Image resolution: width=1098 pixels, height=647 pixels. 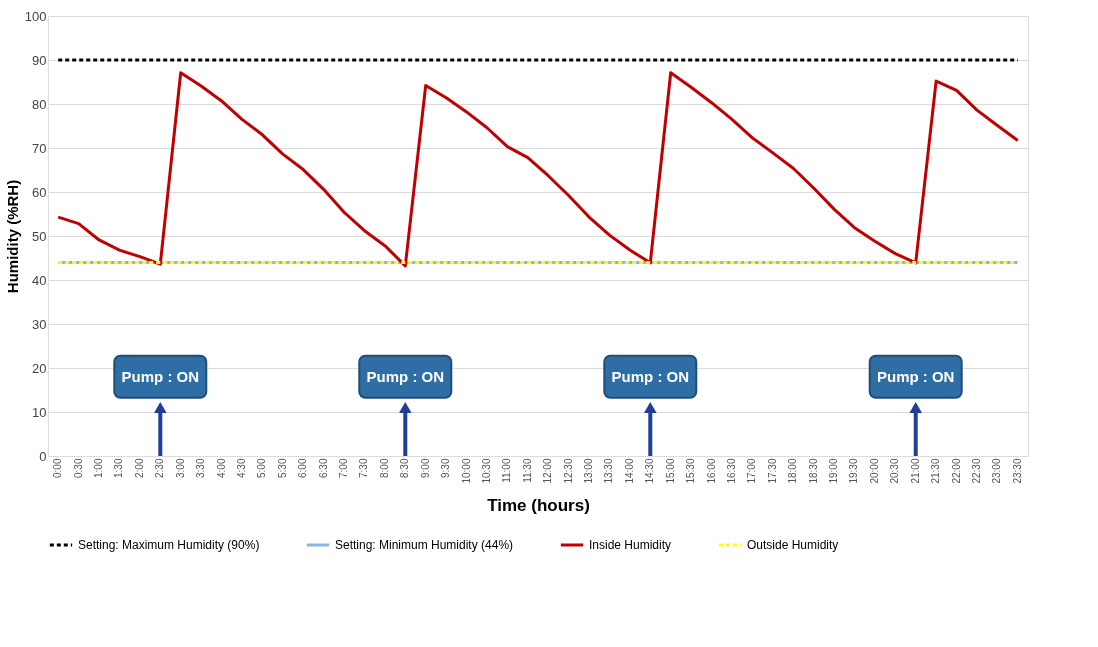 I want to click on x-tick-label: 14:00, so click(x=629, y=471).